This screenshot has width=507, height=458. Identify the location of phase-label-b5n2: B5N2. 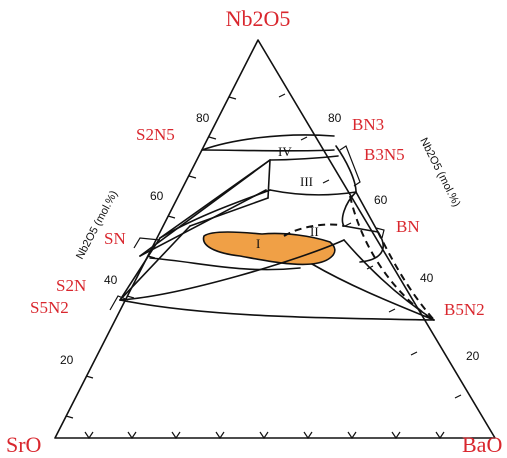
(464, 309).